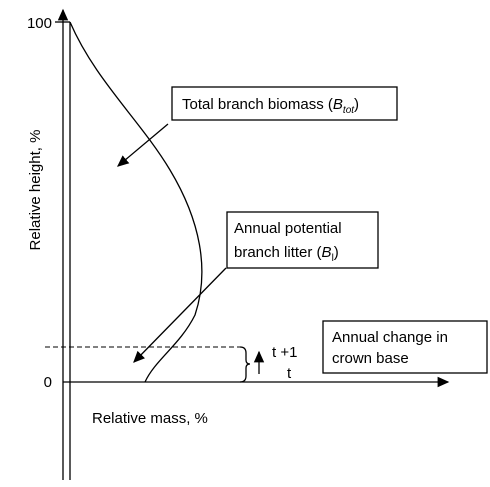  What do you see at coordinates (370, 358) in the screenshot?
I see `box-text: crown base` at bounding box center [370, 358].